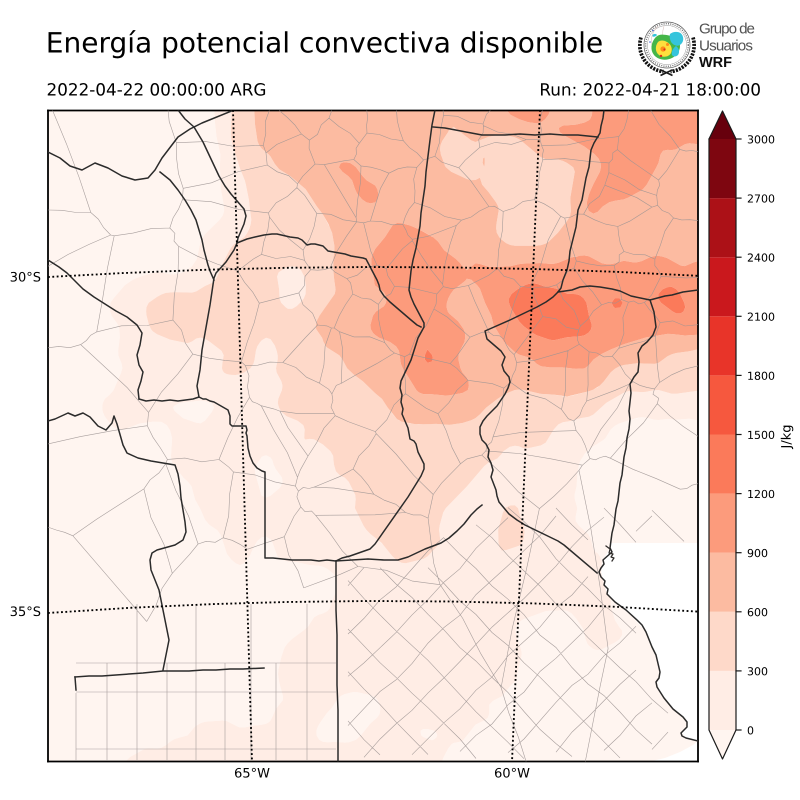 This screenshot has height=800, width=800. I want to click on svg-text: Usuarios, so click(726, 46).